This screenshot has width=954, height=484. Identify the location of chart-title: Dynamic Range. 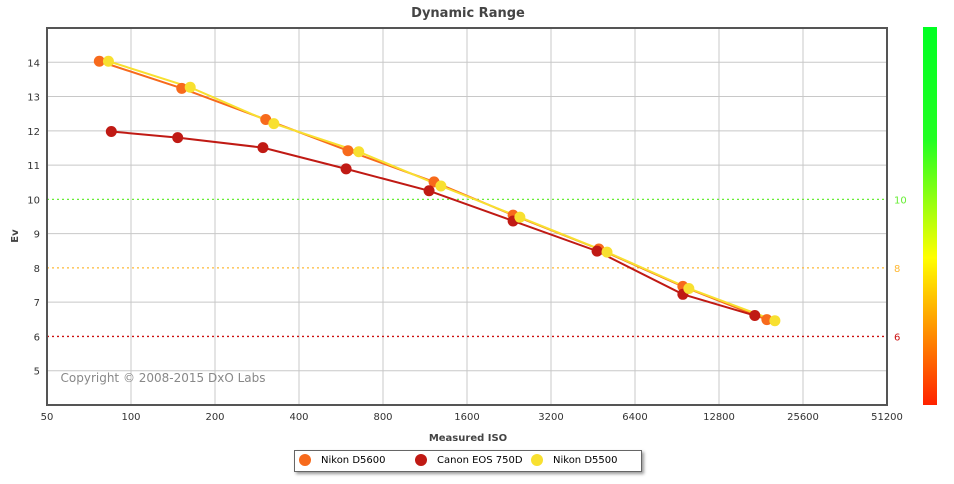
(468, 13).